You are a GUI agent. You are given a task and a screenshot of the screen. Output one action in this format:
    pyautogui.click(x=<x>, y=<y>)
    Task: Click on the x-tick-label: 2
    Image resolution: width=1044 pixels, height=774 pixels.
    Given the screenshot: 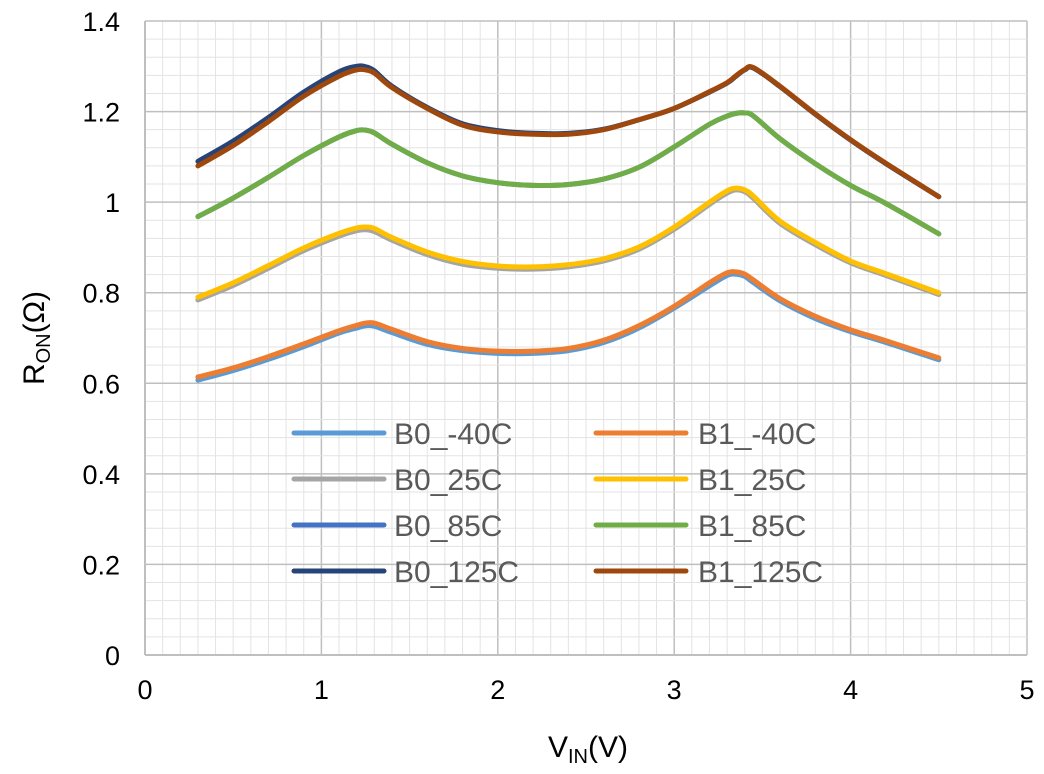 What is the action you would take?
    pyautogui.click(x=497, y=690)
    